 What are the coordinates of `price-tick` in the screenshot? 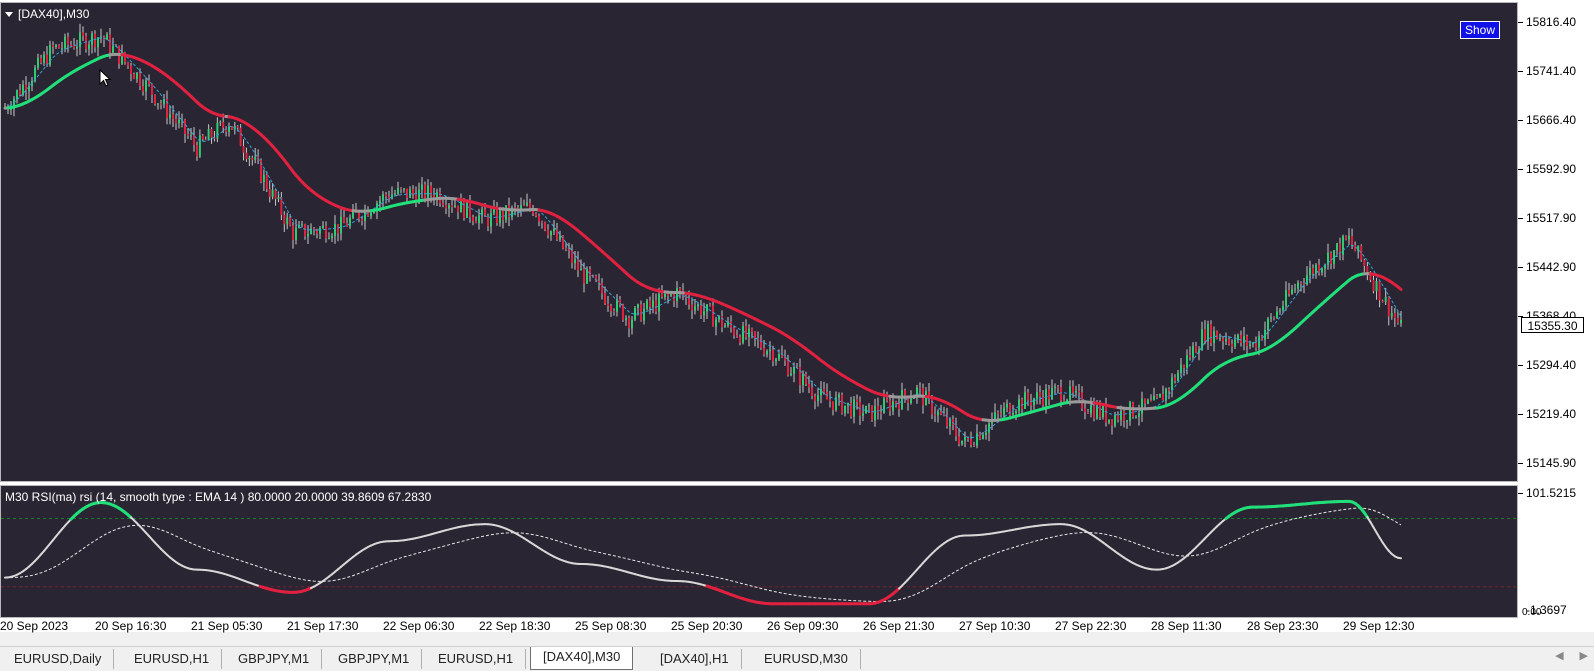 It's located at (1520, 22).